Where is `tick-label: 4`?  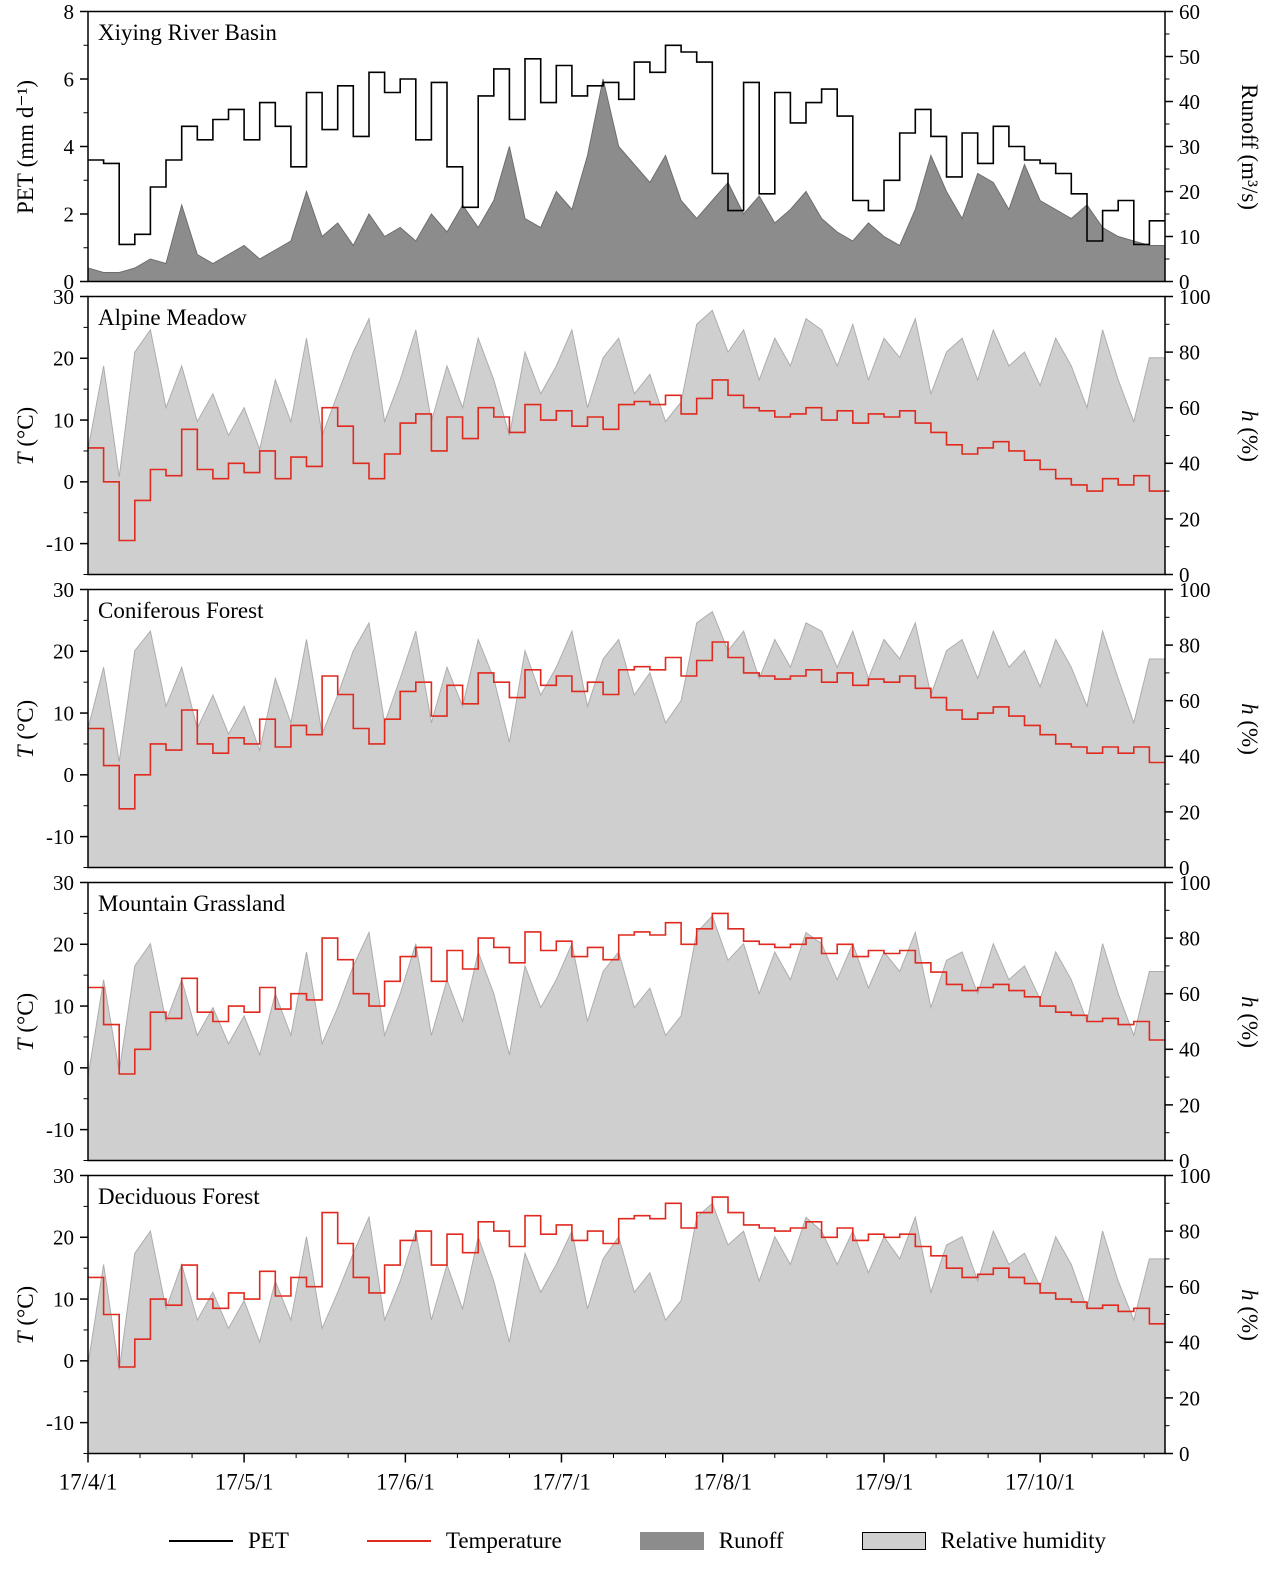
tick-label: 4 is located at coordinates (69, 147).